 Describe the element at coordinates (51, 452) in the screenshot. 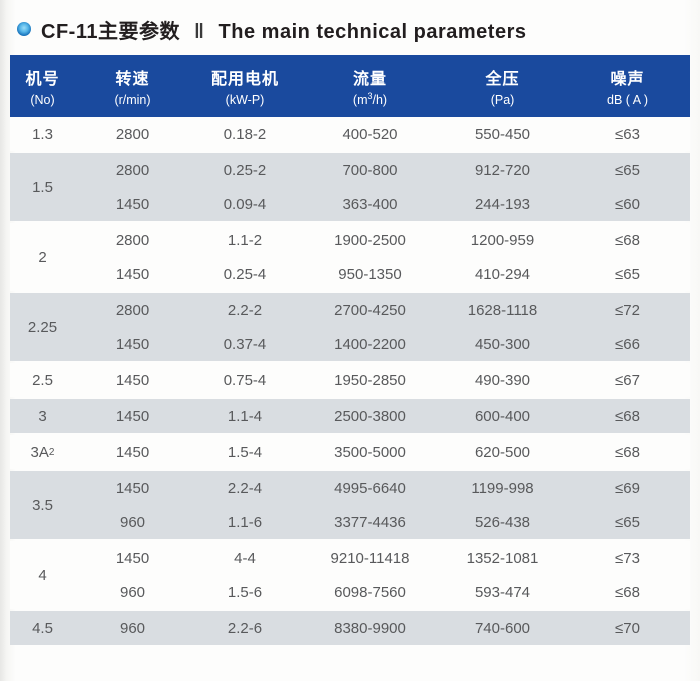

I see `model-no-subscript: 2` at that location.